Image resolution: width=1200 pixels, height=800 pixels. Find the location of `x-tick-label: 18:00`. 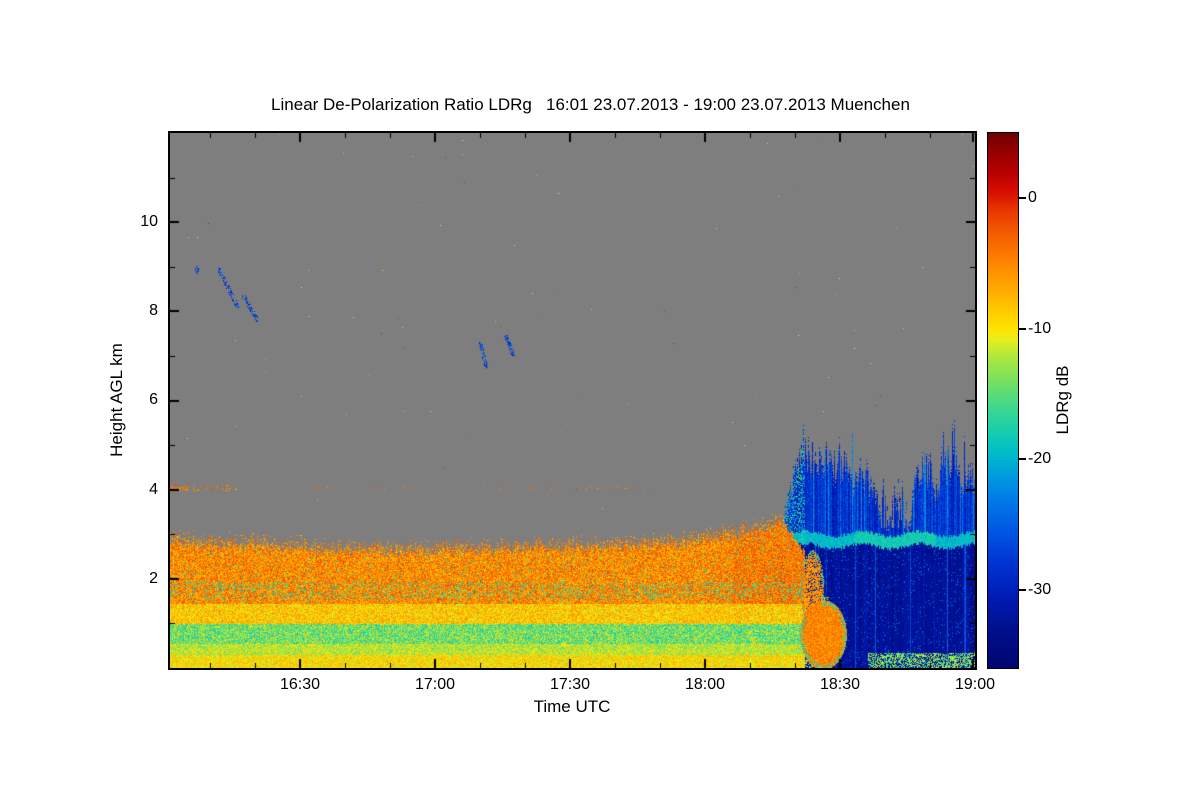

x-tick-label: 18:00 is located at coordinates (705, 684).